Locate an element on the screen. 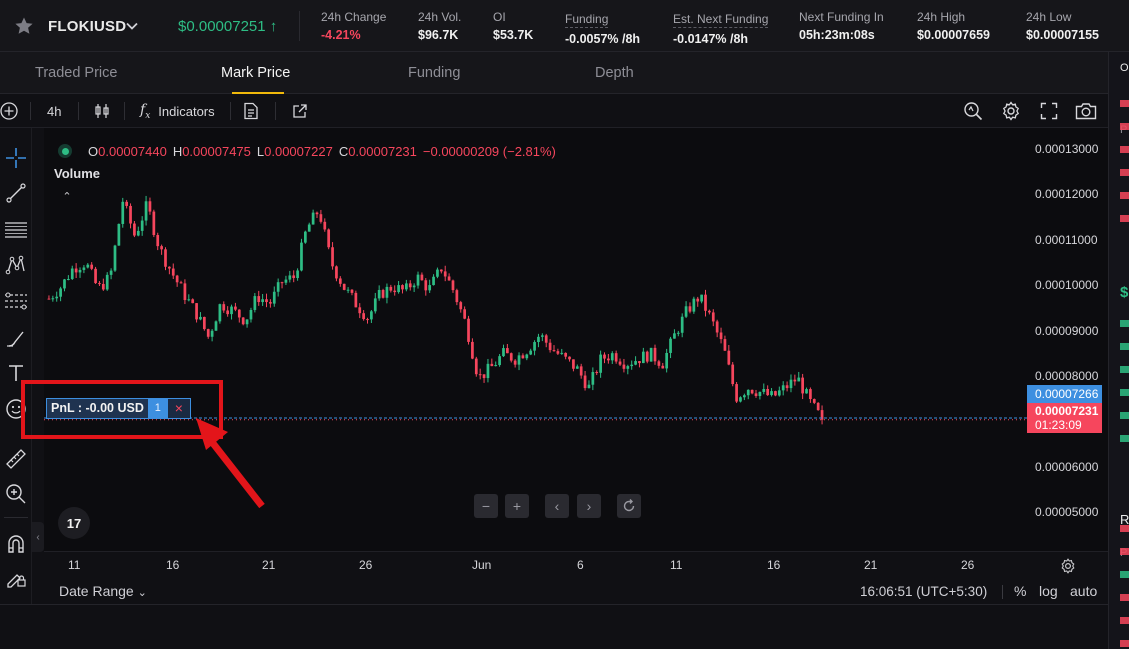 The image size is (1129, 649). emoji-icon is located at coordinates (16, 409).